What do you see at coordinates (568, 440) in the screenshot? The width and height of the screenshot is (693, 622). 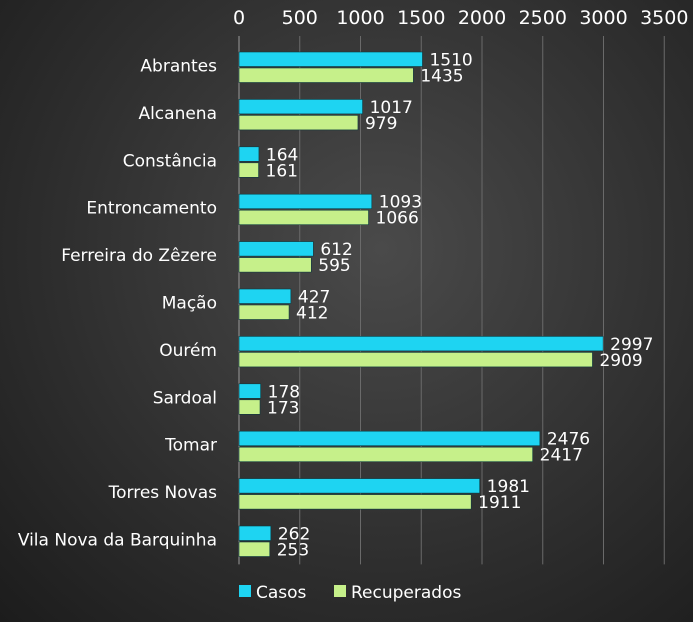 I see `data-label-casos: 2476` at bounding box center [568, 440].